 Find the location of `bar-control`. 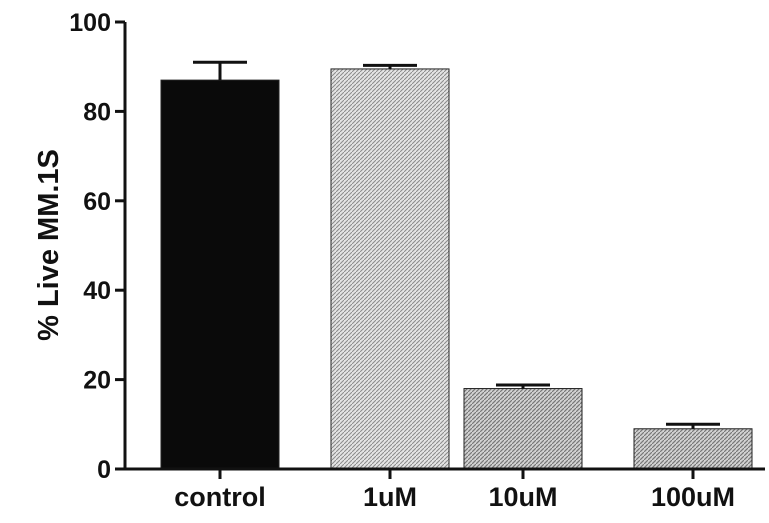

bar-control is located at coordinates (220, 274).